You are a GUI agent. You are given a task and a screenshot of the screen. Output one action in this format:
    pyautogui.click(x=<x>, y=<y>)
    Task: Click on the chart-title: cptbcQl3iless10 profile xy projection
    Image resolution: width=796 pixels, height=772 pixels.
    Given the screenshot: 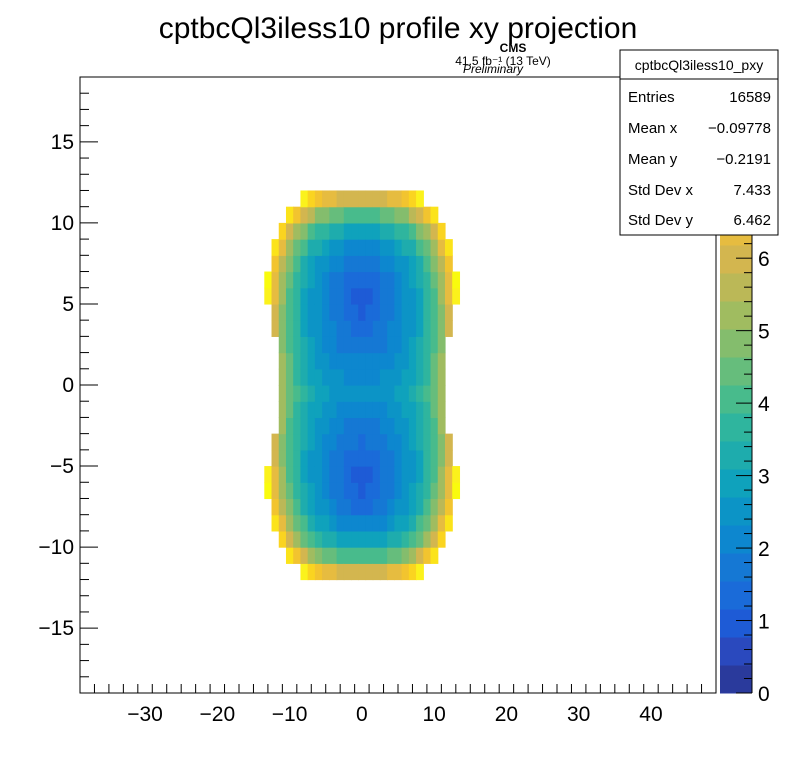 What is the action you would take?
    pyautogui.click(x=398, y=28)
    